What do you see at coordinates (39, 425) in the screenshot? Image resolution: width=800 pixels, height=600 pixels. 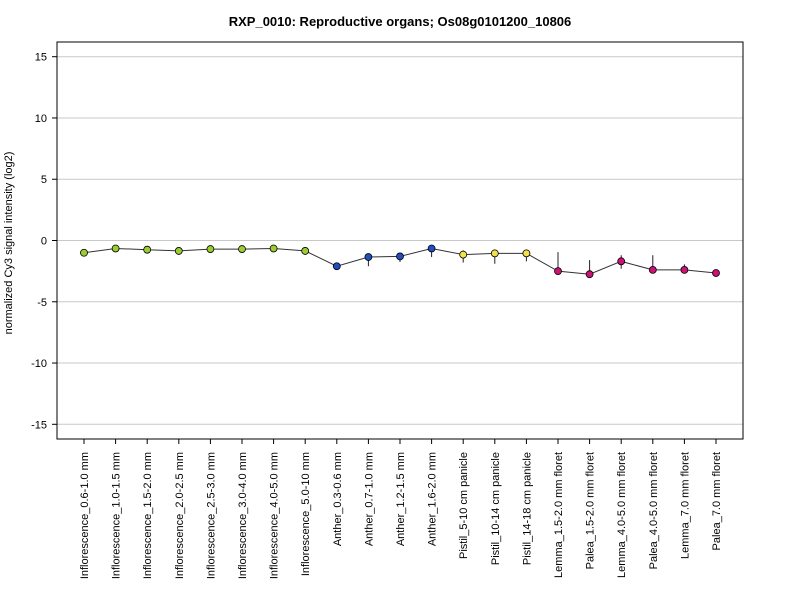 I see `y-tick-label: -15` at bounding box center [39, 425].